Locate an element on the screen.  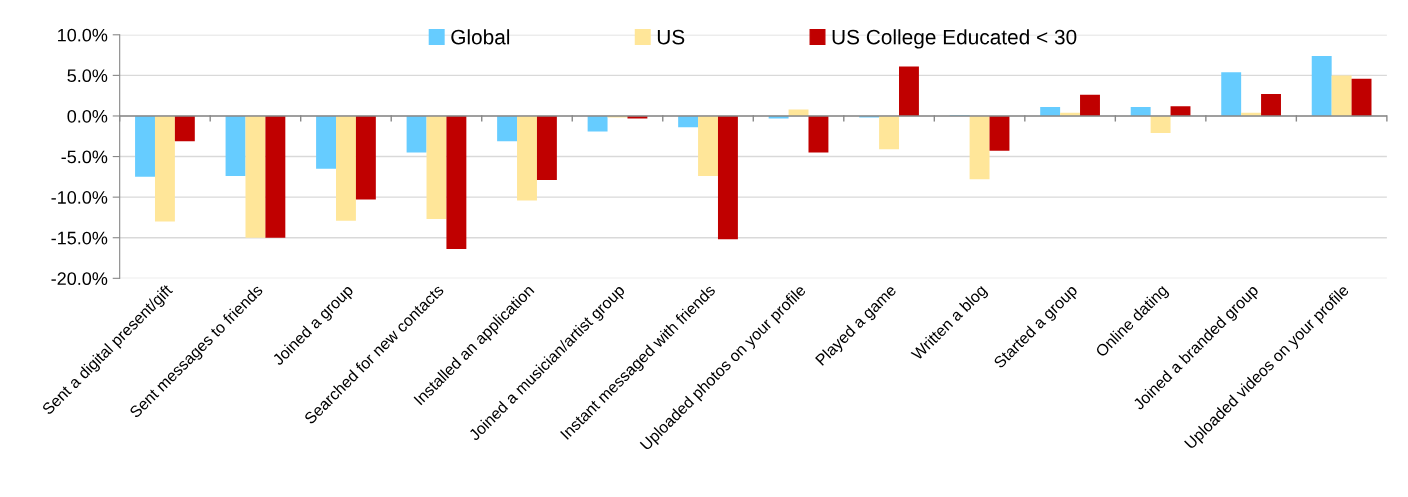
legend-label: US College Educated < 30 is located at coordinates (954, 39).